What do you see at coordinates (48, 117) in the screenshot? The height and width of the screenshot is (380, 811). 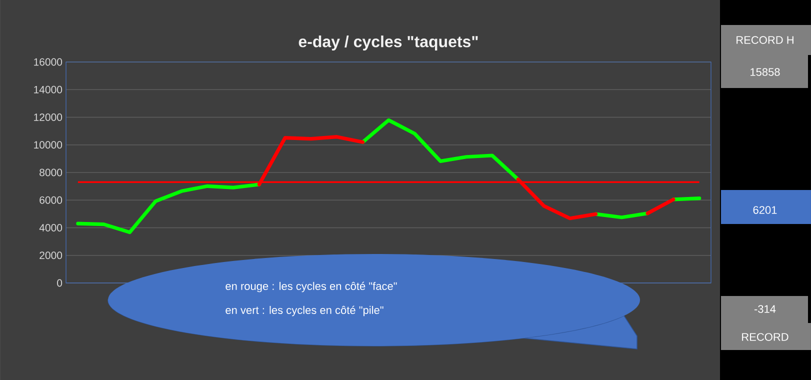 I see `y-tick-label: 12000` at bounding box center [48, 117].